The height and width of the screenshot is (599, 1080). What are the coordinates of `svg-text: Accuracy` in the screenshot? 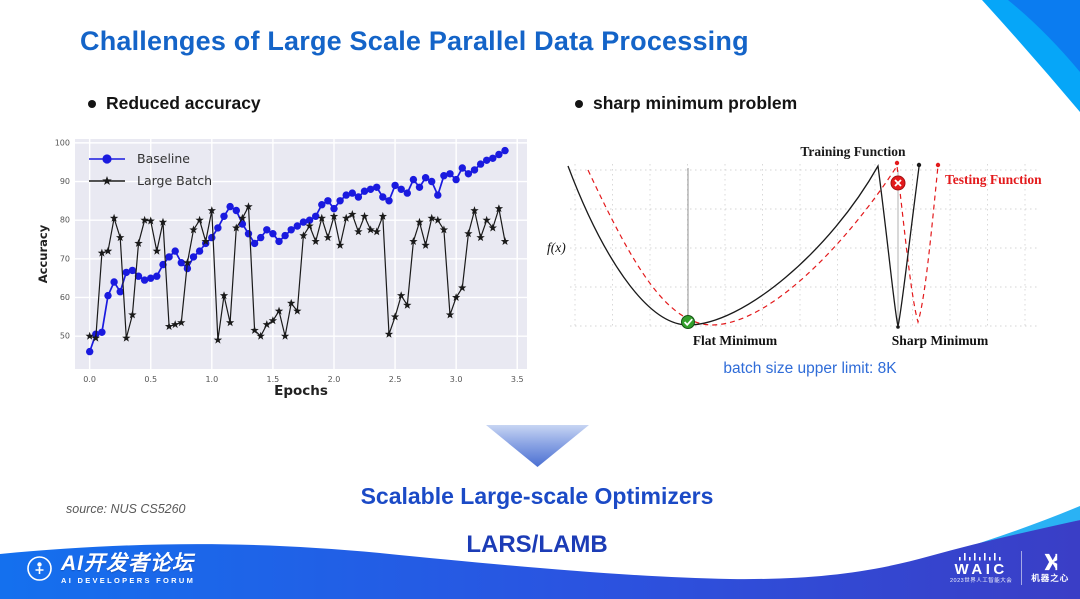 It's located at (43, 253).